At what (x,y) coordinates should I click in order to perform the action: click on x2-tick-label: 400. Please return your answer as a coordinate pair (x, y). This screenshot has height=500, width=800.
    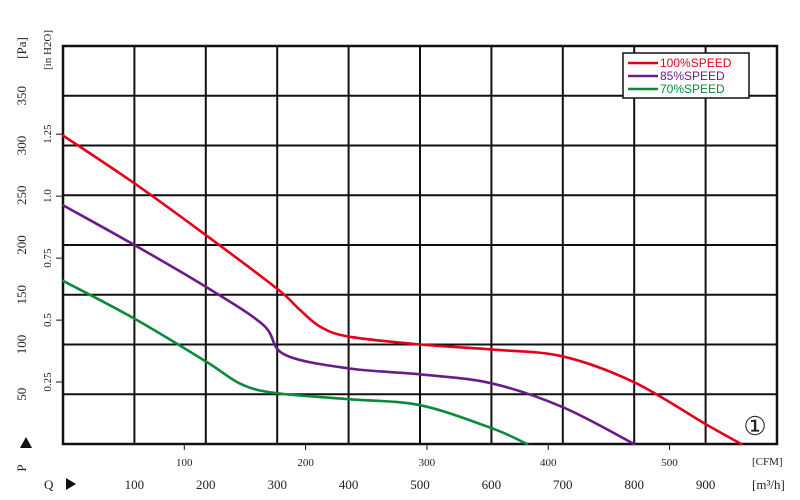
    Looking at the image, I should click on (548, 463).